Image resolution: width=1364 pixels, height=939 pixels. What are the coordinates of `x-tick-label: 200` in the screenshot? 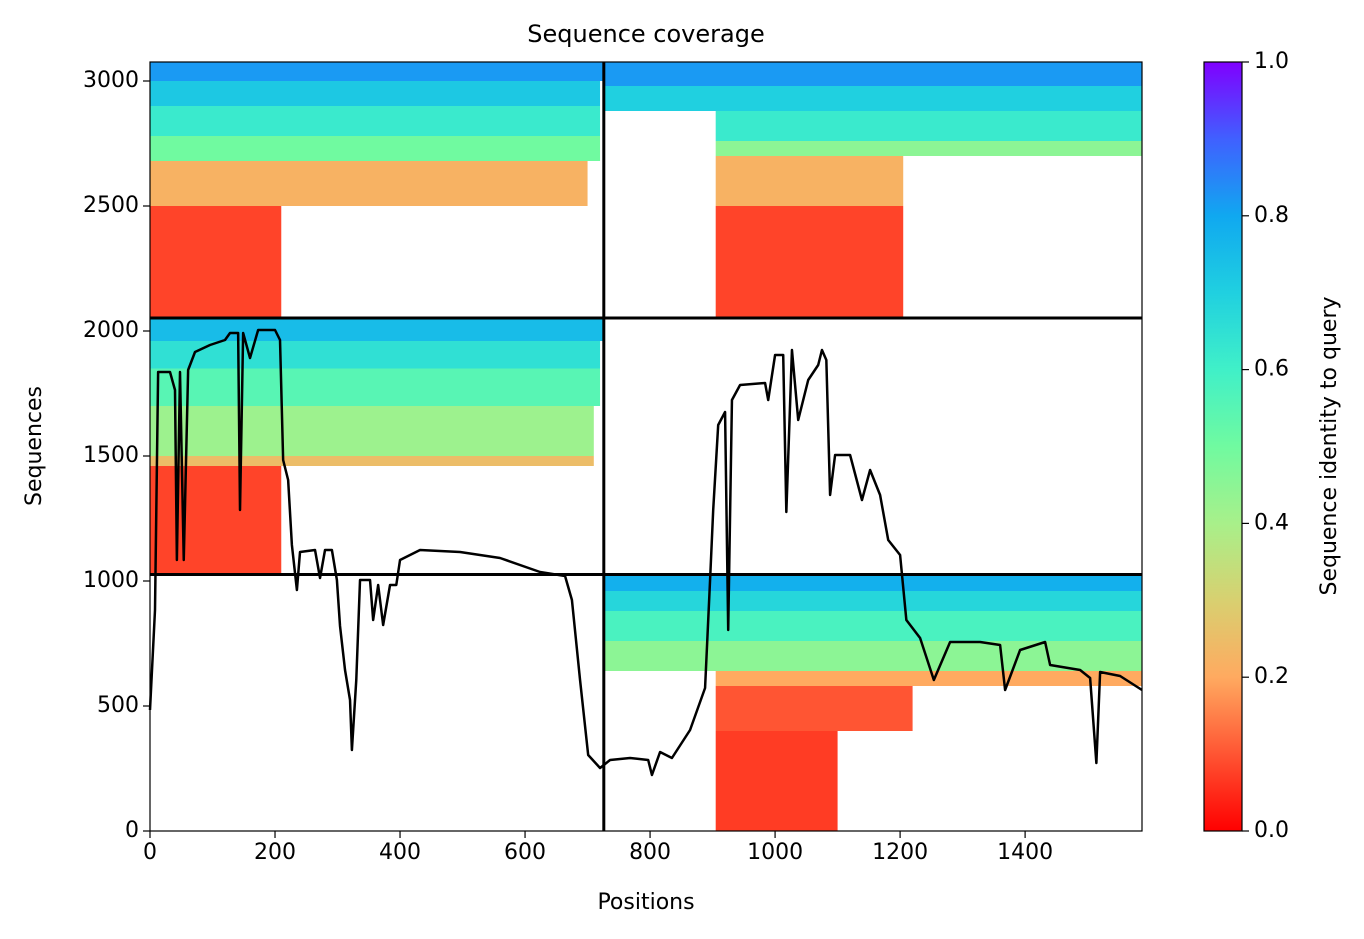 It's located at (275, 852).